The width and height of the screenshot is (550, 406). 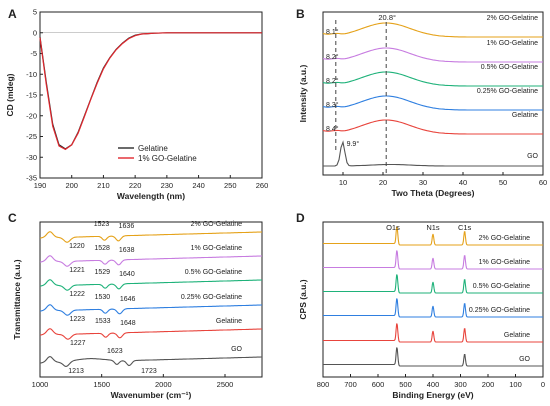 What do you see at coordinates (31, 178) in the screenshot?
I see `y-tick-label: -35` at bounding box center [31, 178].